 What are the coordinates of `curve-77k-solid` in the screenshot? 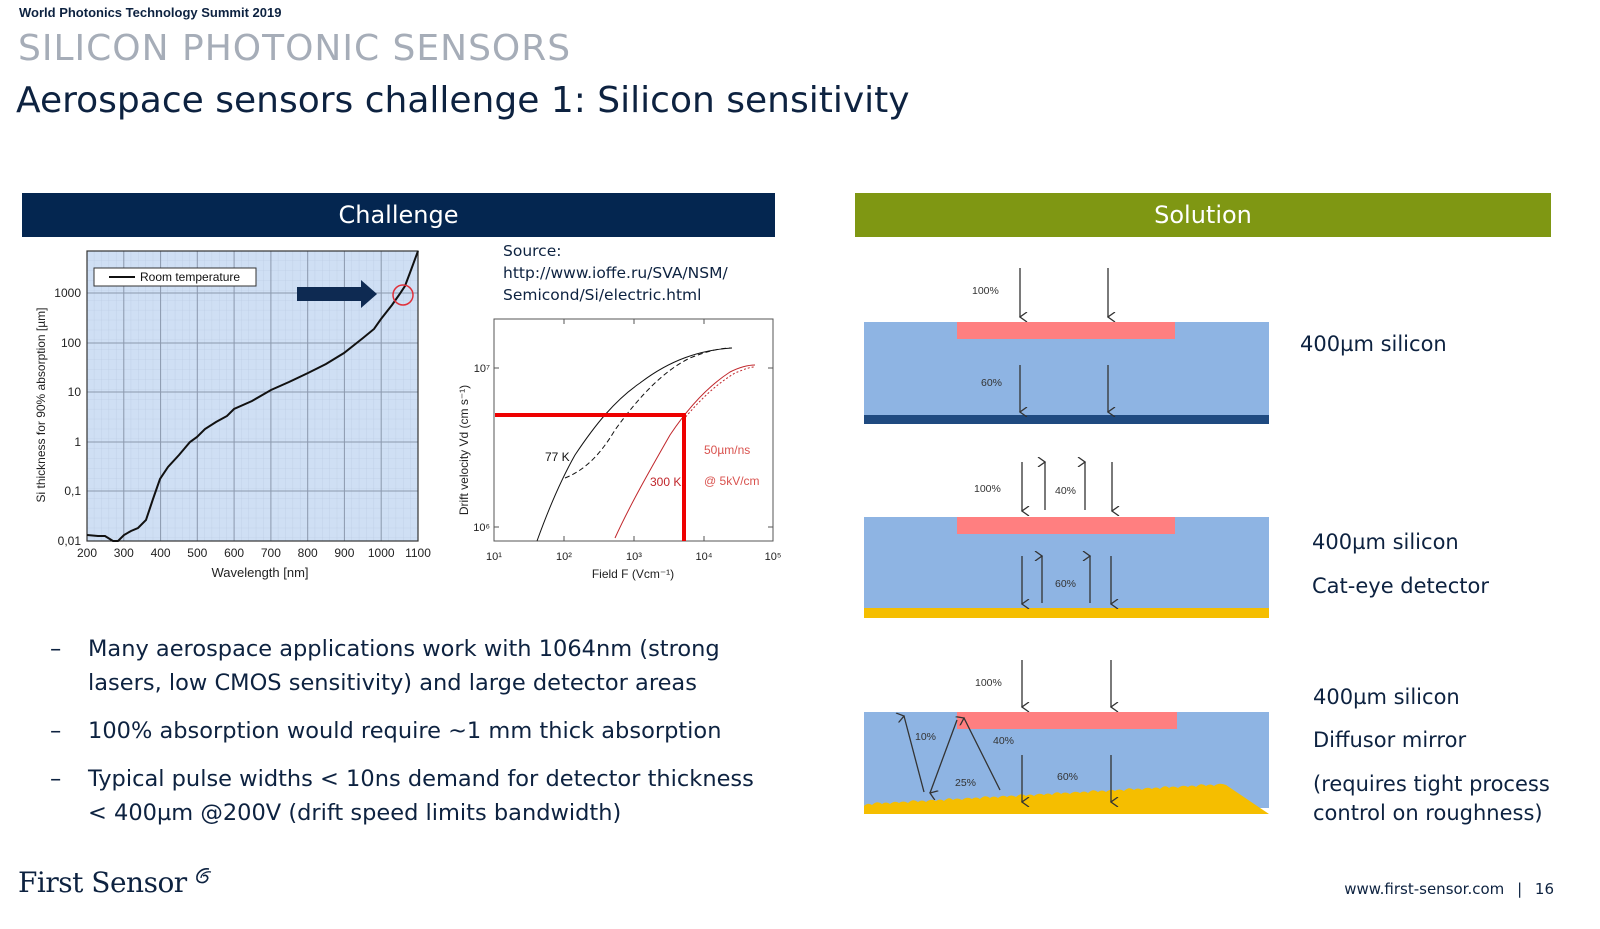 It's located at (634, 444).